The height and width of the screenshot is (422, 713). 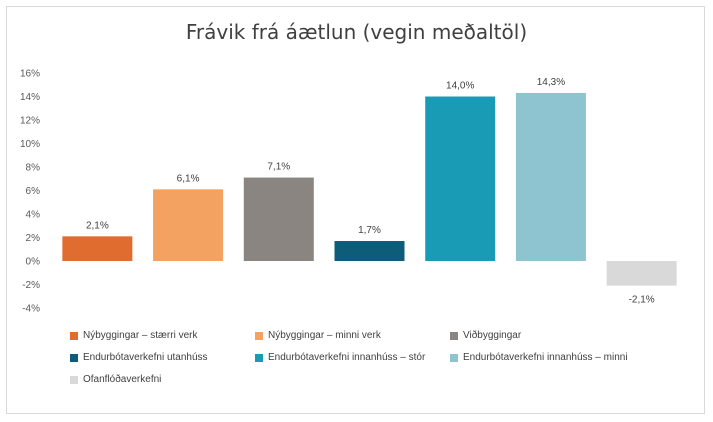 I want to click on legend-label: Nýbyggingar – minni verk, so click(x=324, y=335).